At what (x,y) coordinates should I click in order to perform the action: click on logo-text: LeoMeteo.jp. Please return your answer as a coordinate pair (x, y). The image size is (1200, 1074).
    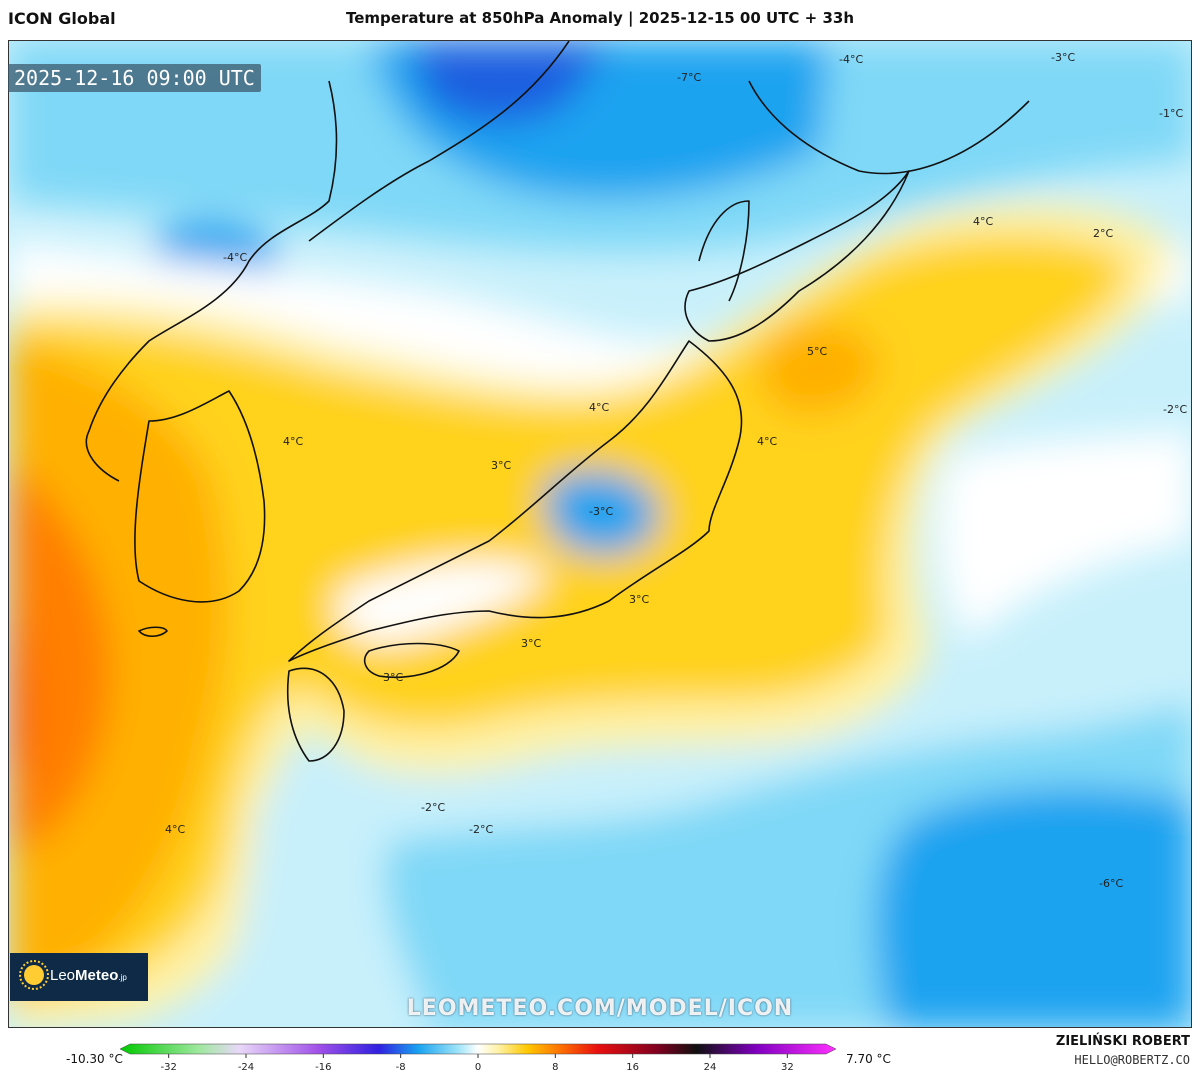
    Looking at the image, I should click on (88, 975).